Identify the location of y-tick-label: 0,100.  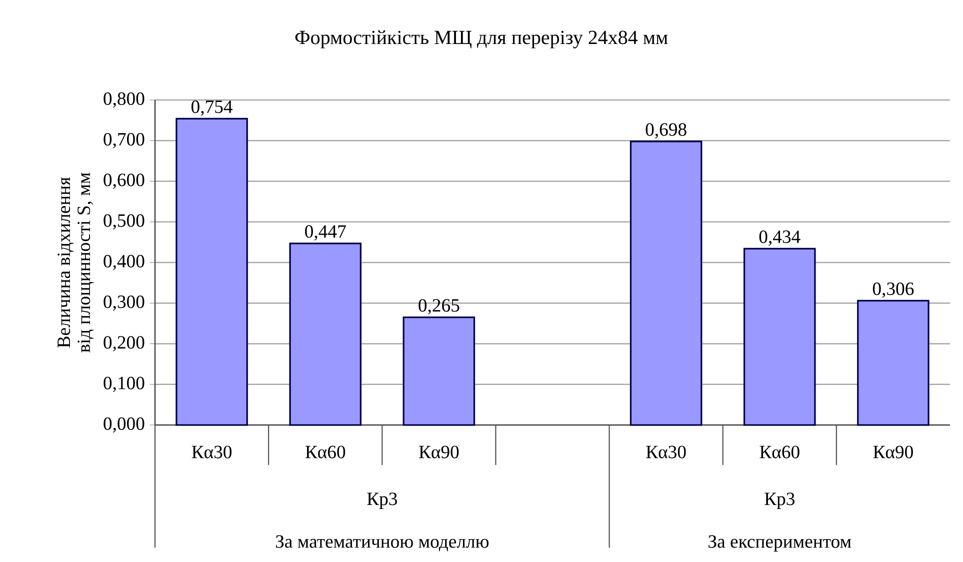
(124, 384).